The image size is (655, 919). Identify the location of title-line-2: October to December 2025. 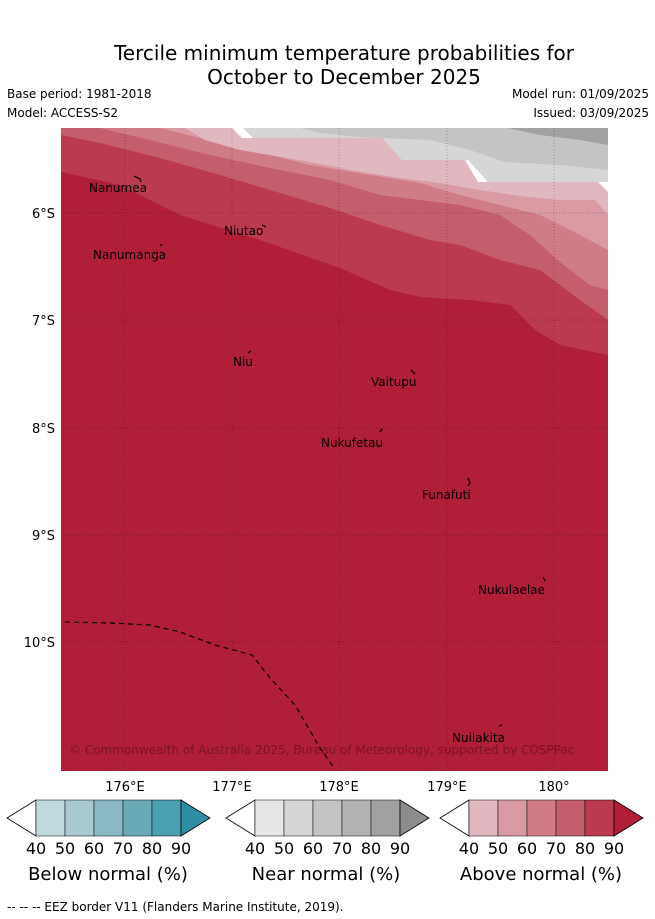
(344, 77).